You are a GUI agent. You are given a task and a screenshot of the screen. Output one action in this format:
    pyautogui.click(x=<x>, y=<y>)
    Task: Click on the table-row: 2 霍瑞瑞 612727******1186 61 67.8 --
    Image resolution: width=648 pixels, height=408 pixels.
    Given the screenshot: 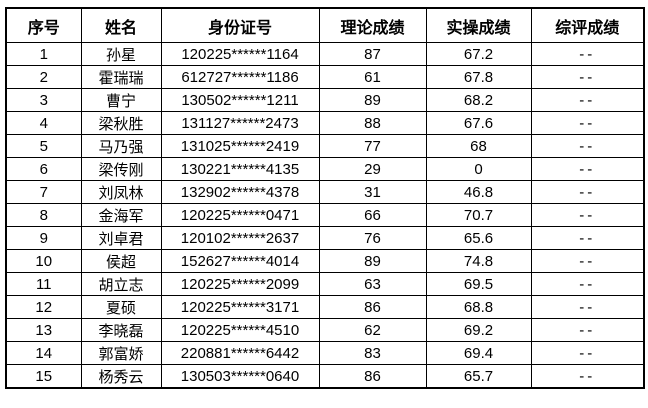 What is the action you would take?
    pyautogui.click(x=325, y=77)
    